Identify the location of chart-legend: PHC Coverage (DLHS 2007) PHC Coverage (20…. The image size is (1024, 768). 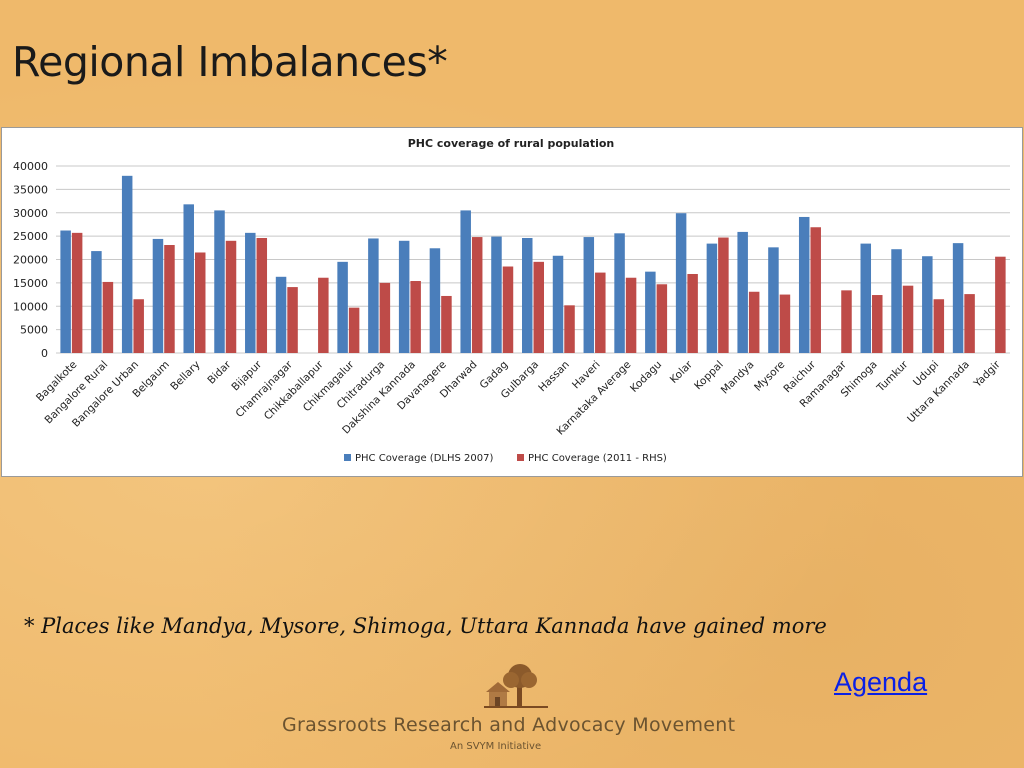
(505, 458).